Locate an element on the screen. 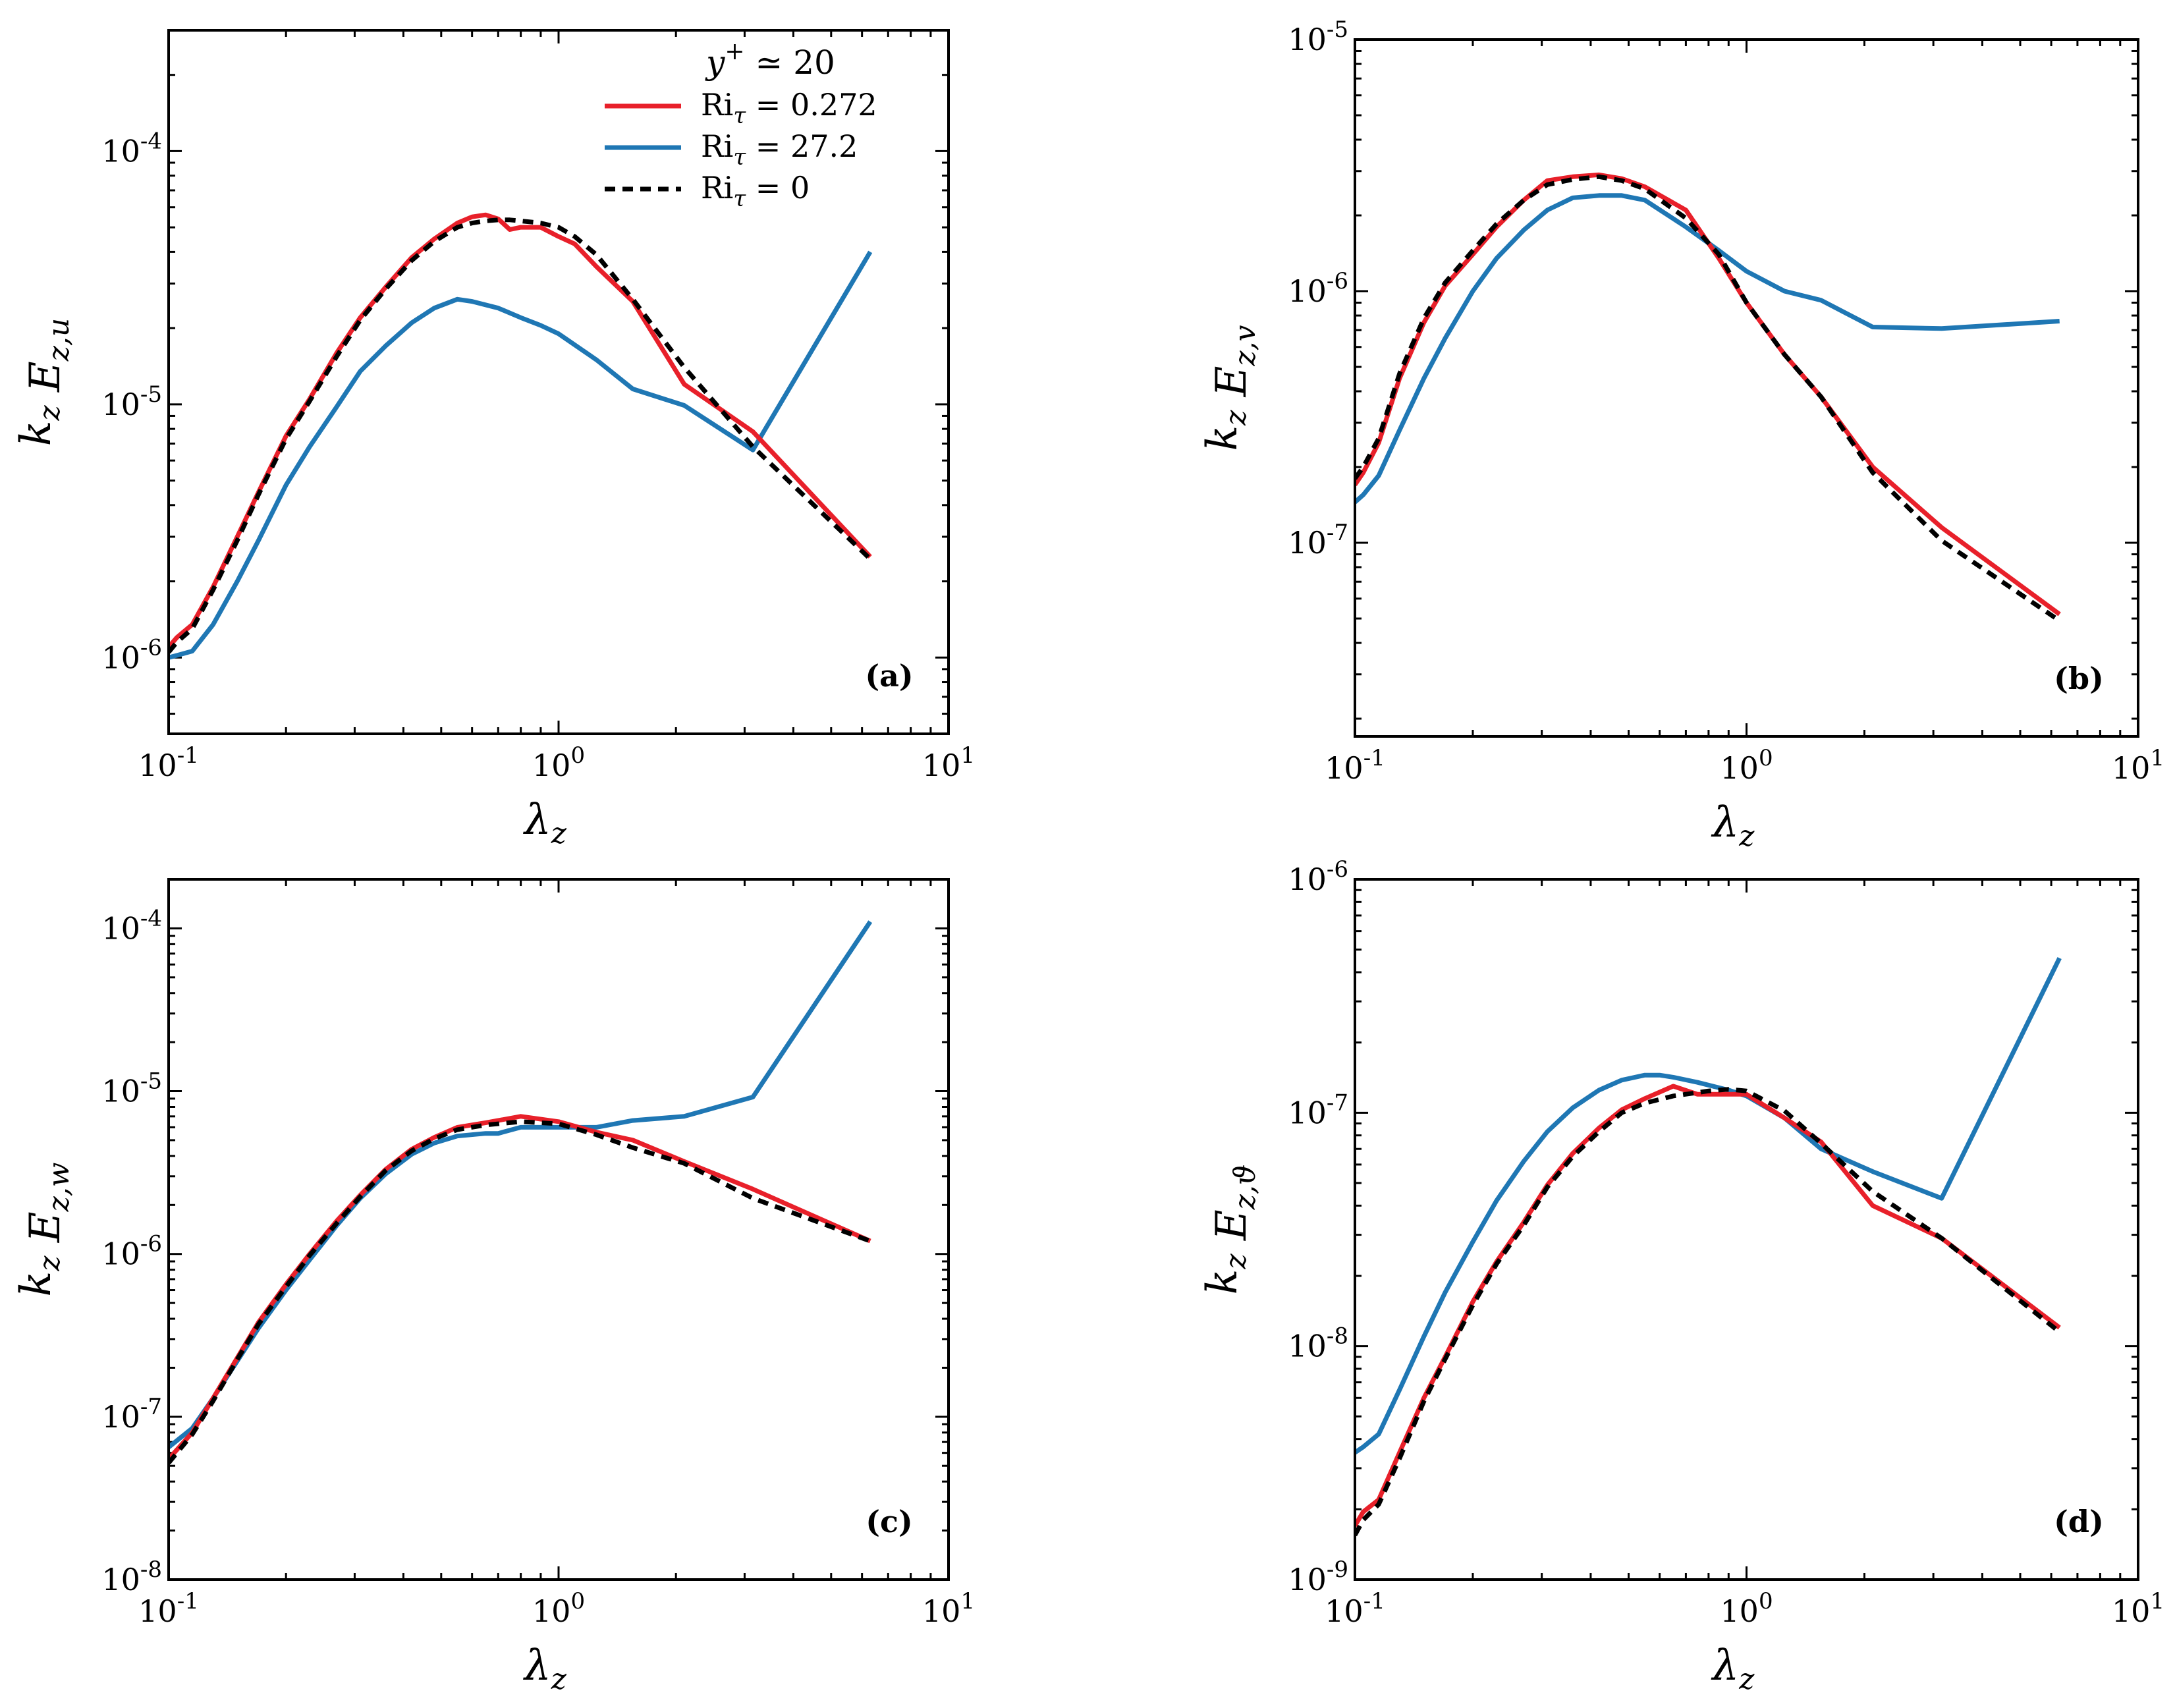 The width and height of the screenshot is (2175, 1708). legend-entry-label: Riτ = 27.2 is located at coordinates (779, 149).